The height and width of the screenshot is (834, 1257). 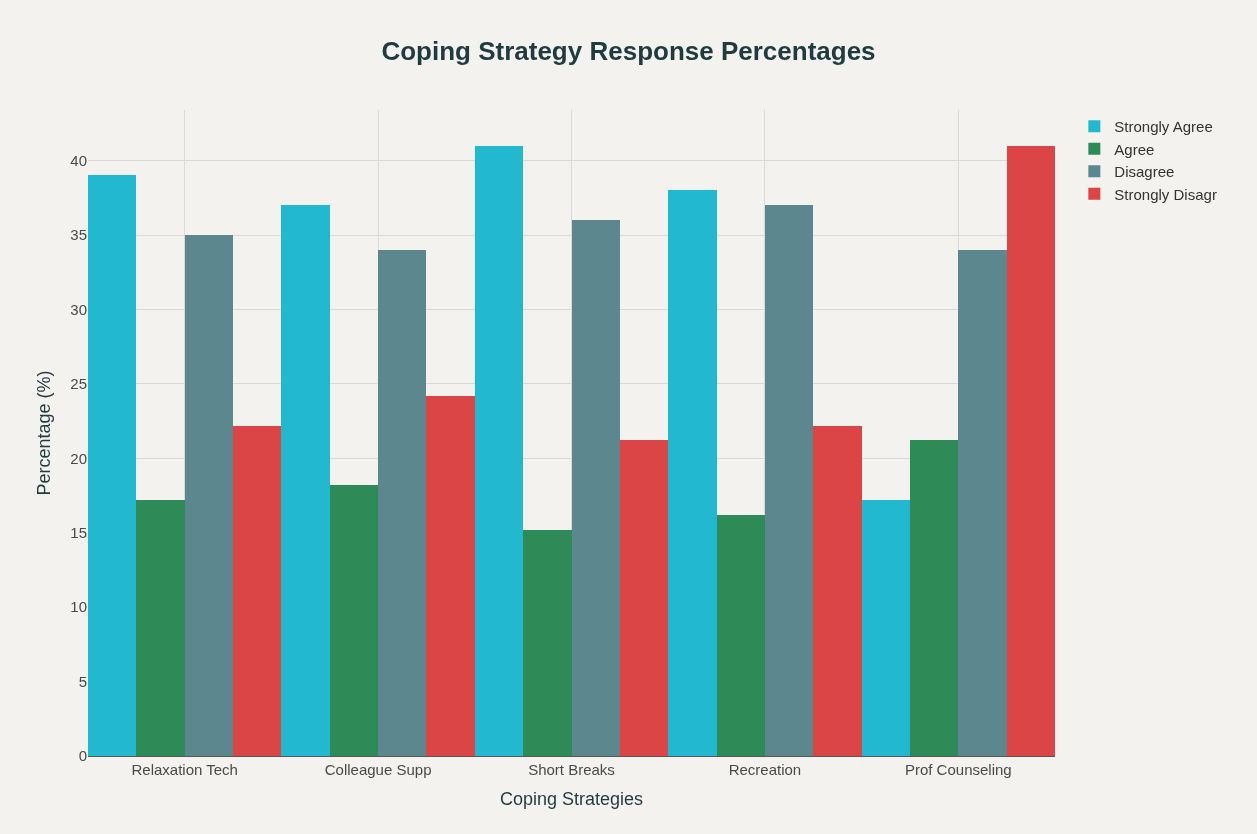 I want to click on y-tick-label: 10, so click(x=78, y=607).